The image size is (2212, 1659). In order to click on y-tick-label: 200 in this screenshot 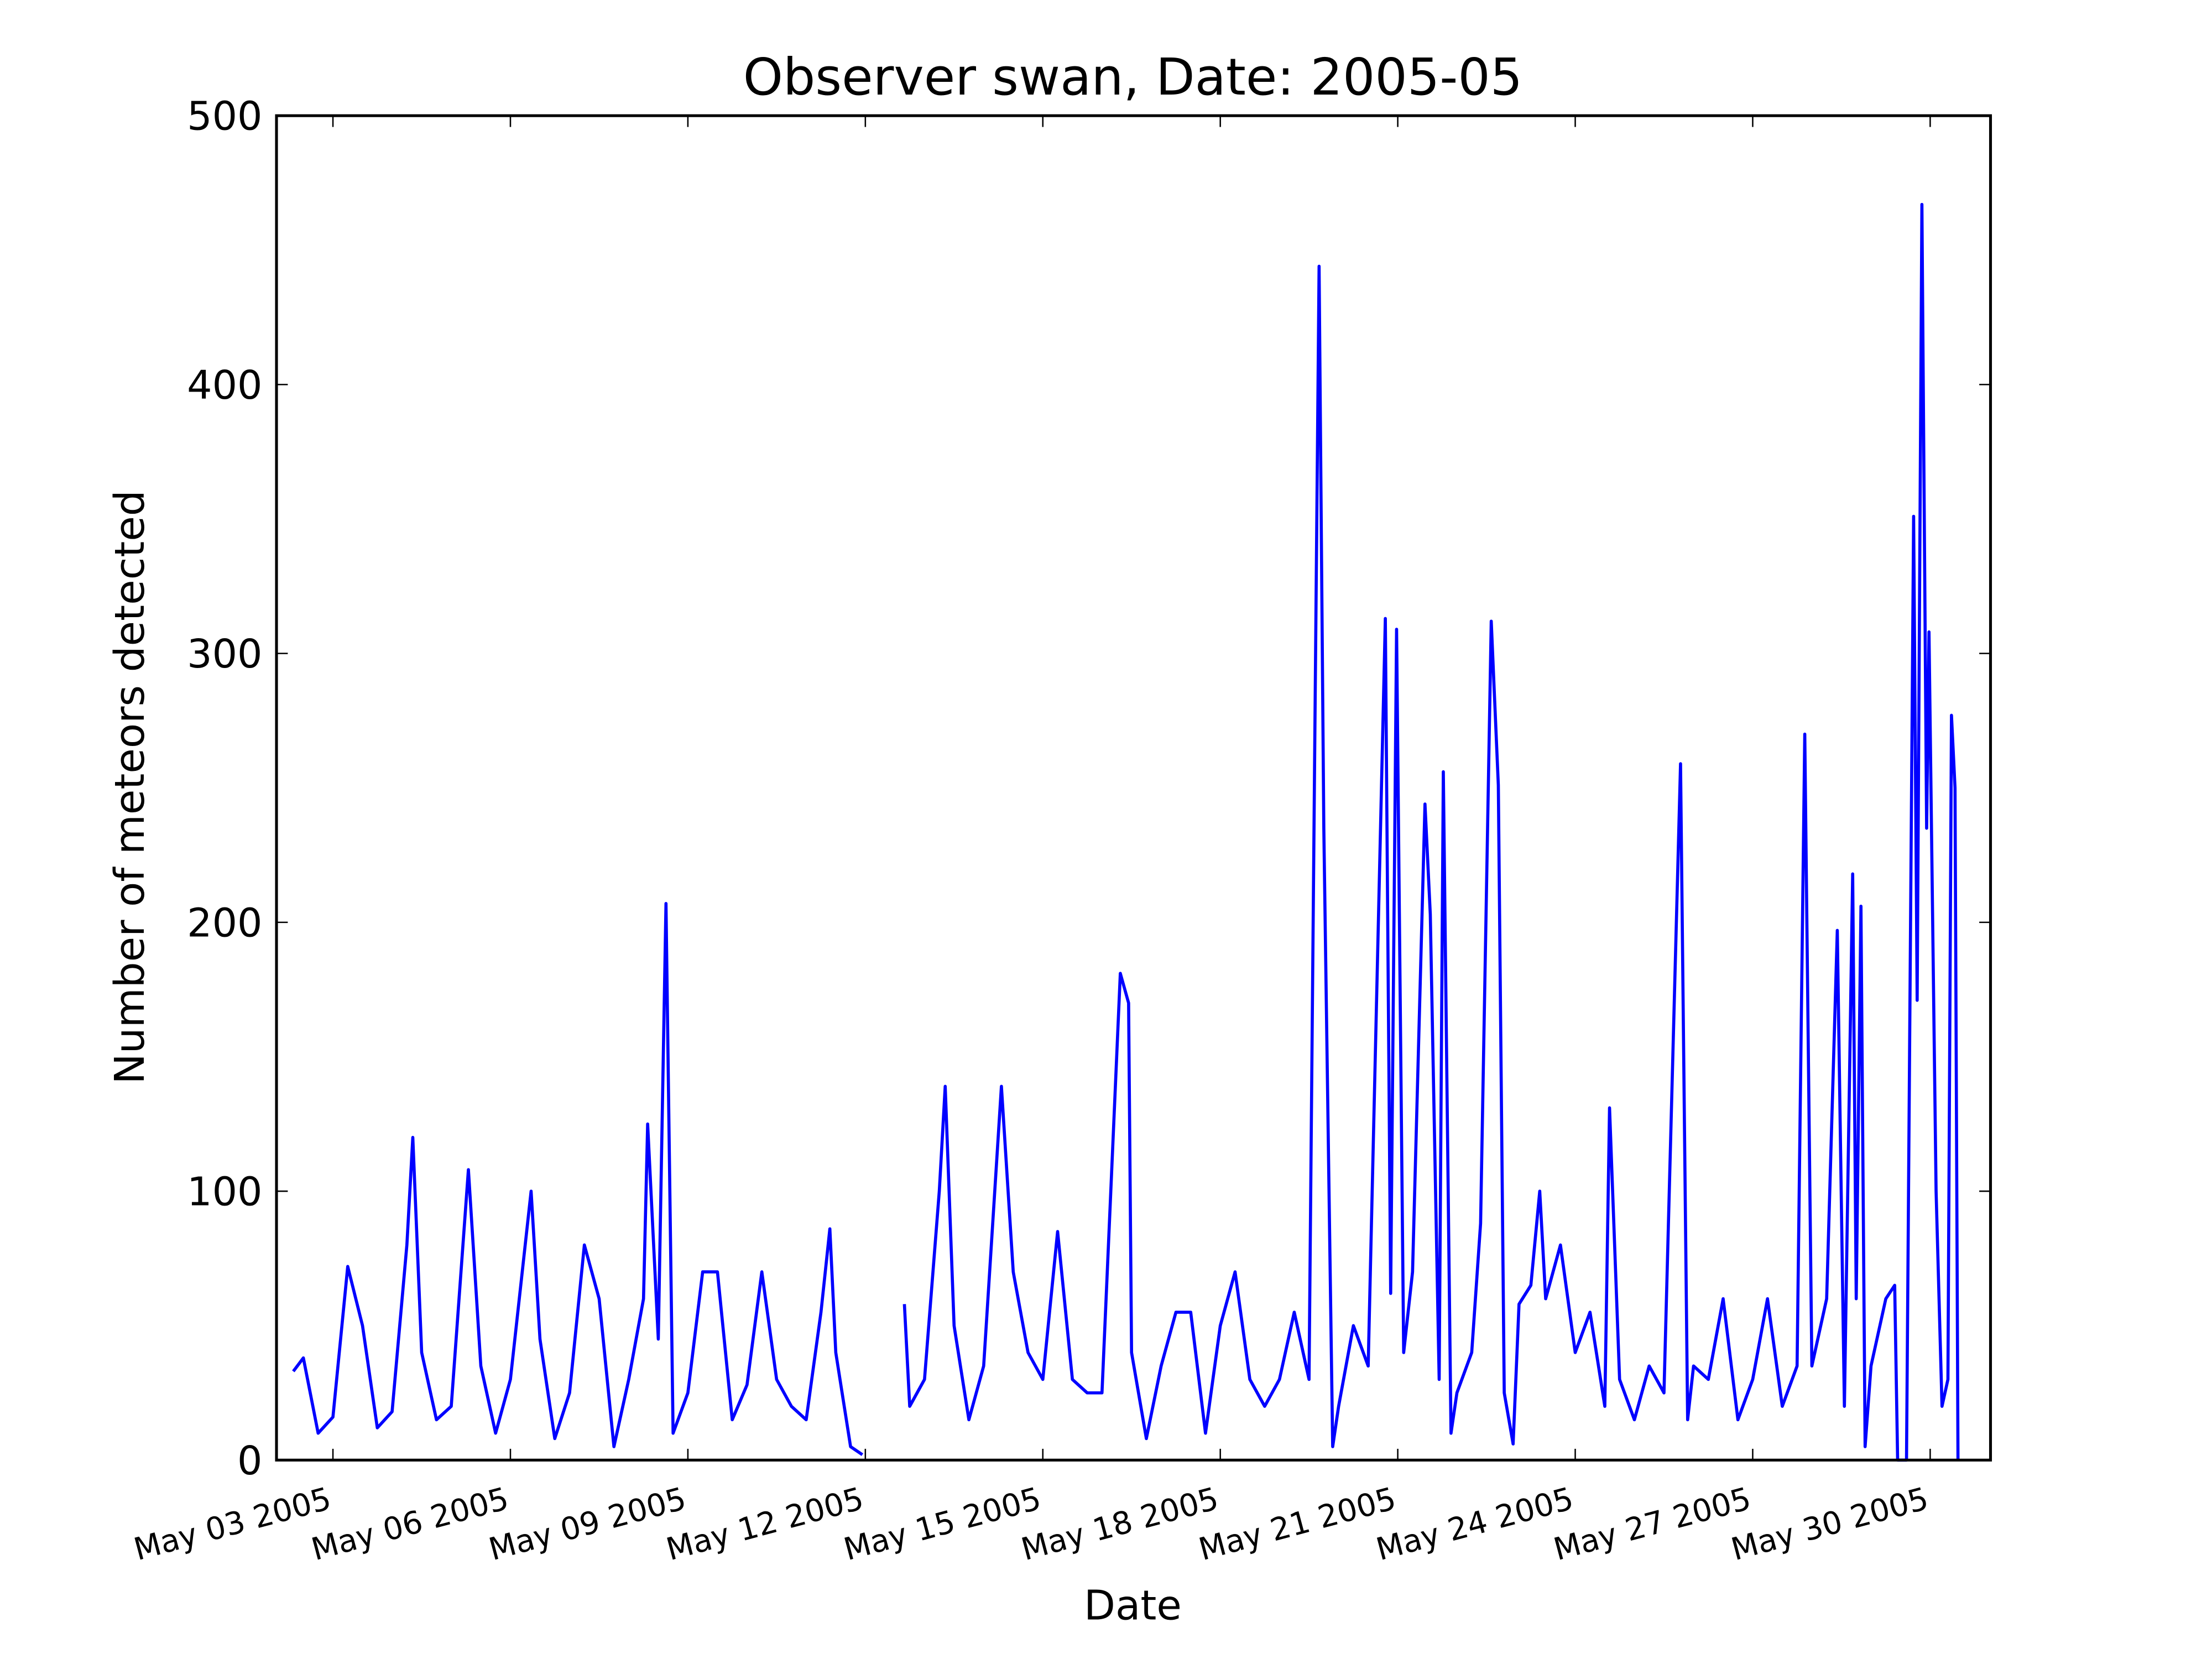, I will do `click(225, 923)`.